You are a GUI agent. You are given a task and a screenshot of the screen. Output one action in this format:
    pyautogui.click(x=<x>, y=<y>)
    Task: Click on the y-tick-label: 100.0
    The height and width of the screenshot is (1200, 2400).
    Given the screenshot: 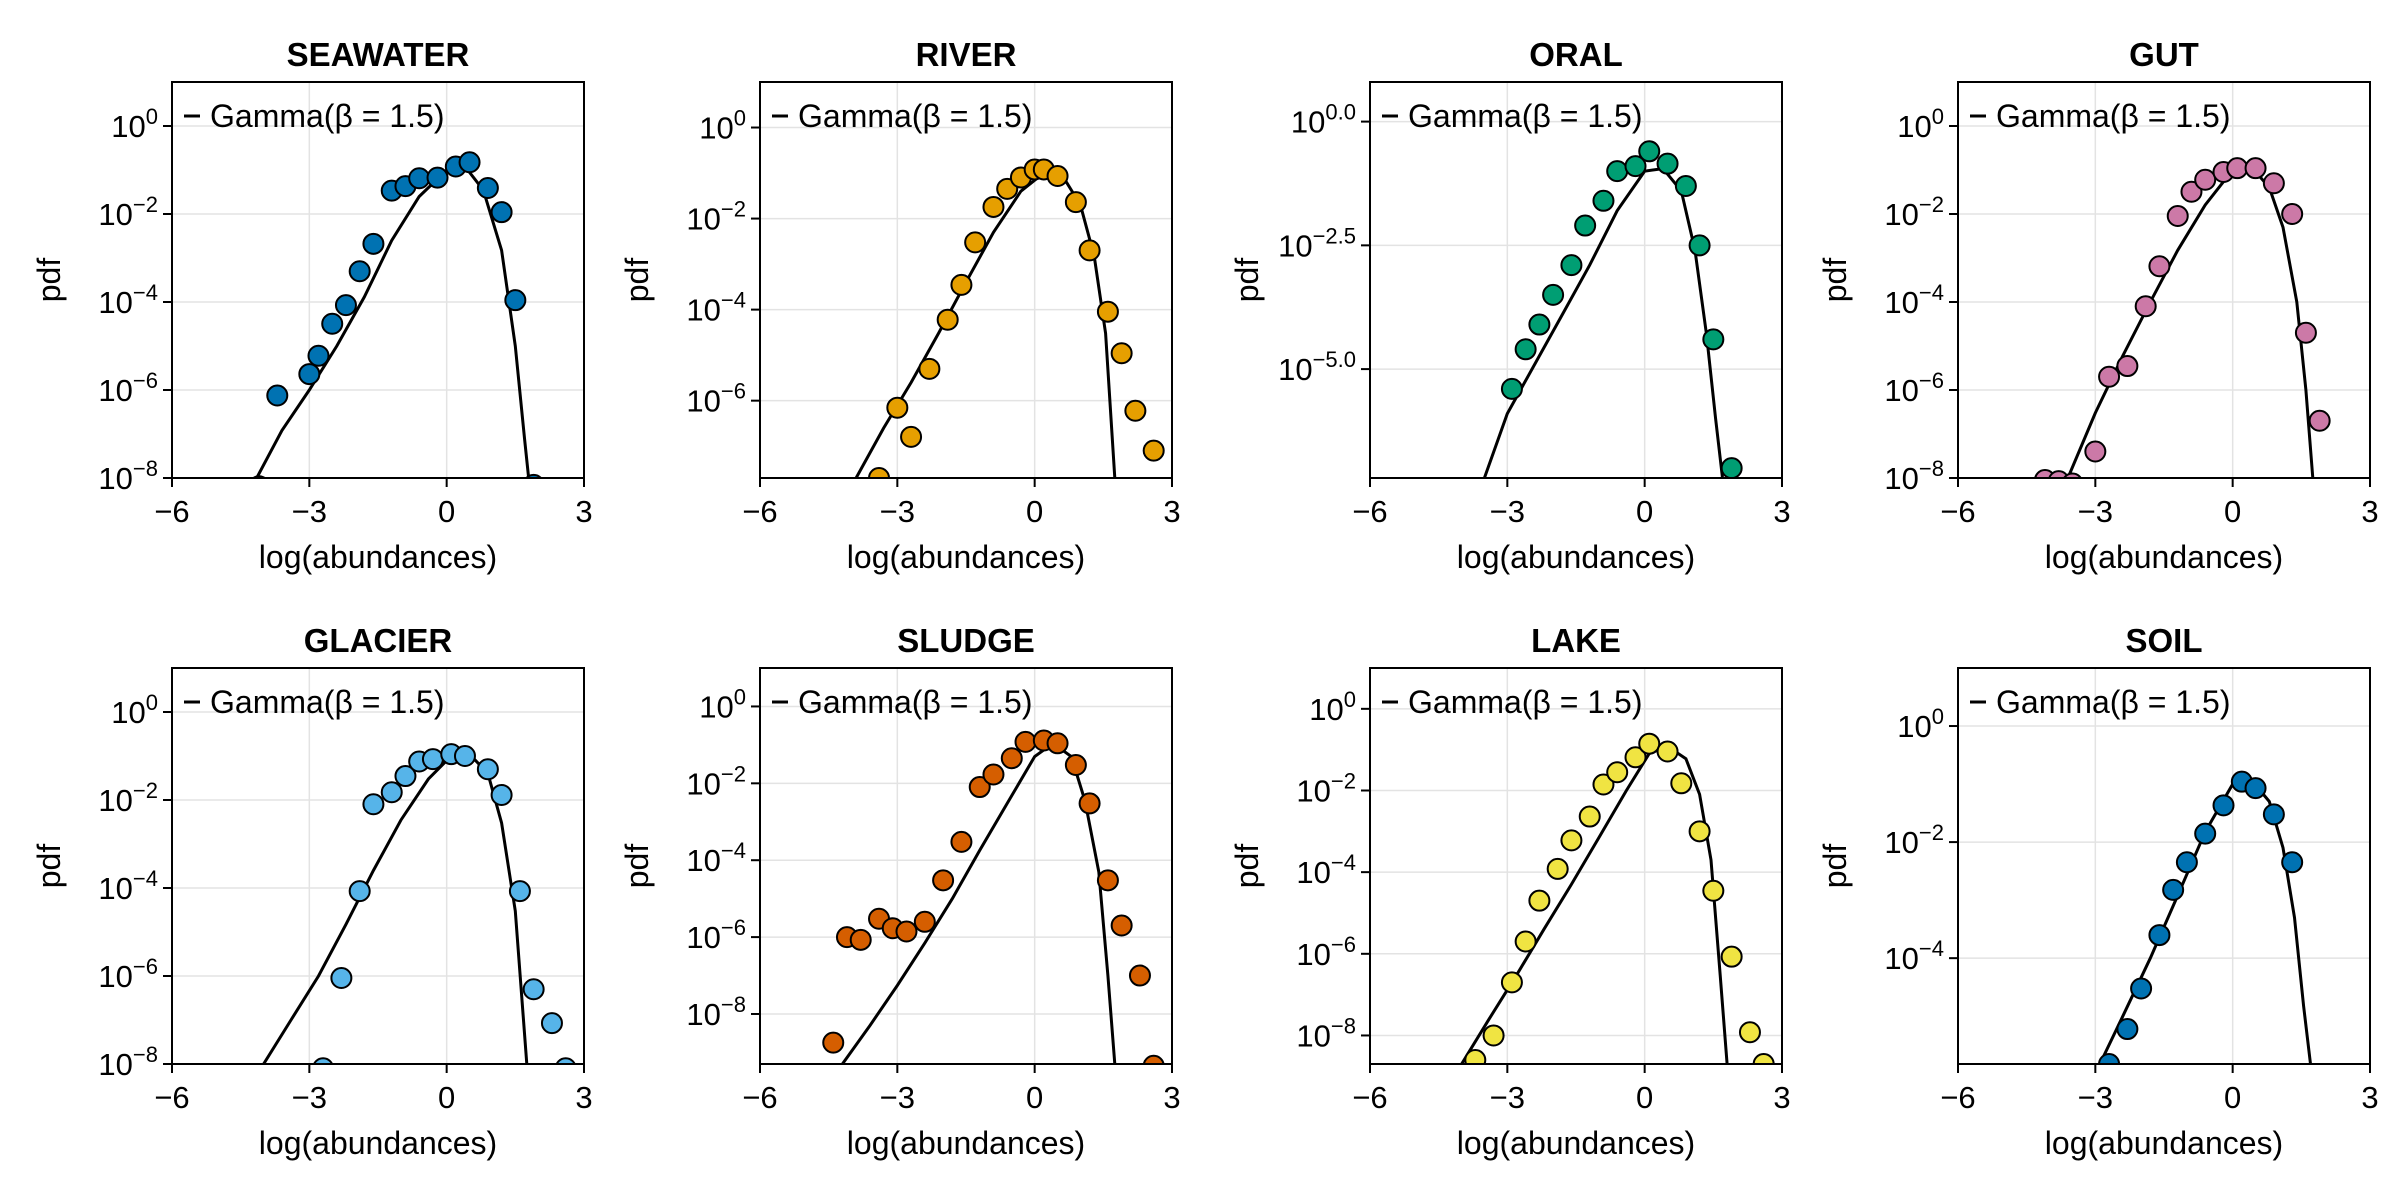 What is the action you would take?
    pyautogui.click(x=1323, y=120)
    